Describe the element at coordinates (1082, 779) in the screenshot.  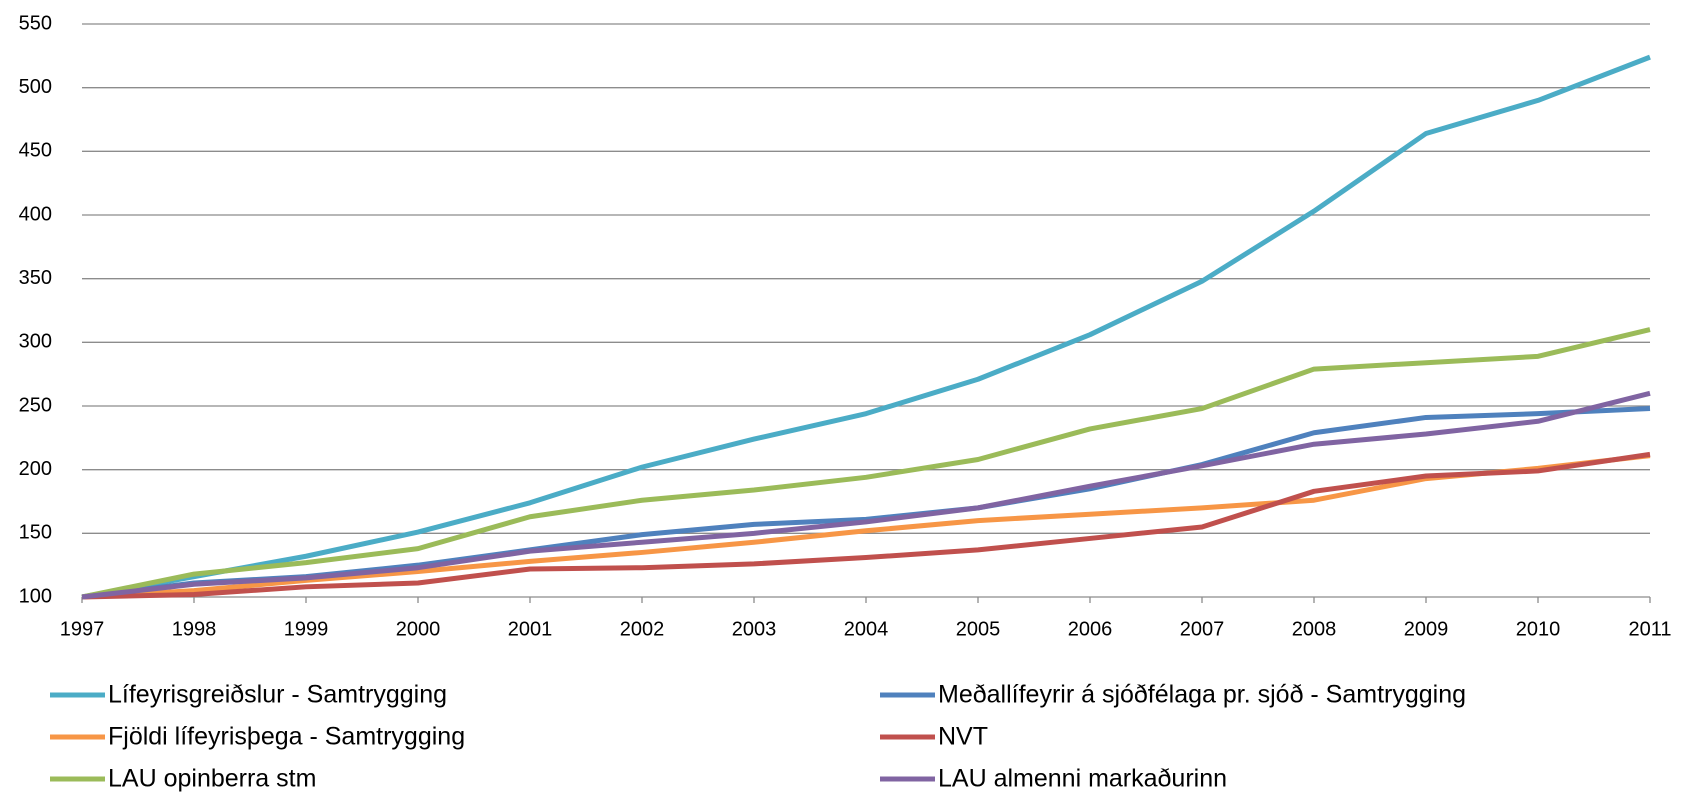
I see `legend-label: LAU almenni markaðurinn` at that location.